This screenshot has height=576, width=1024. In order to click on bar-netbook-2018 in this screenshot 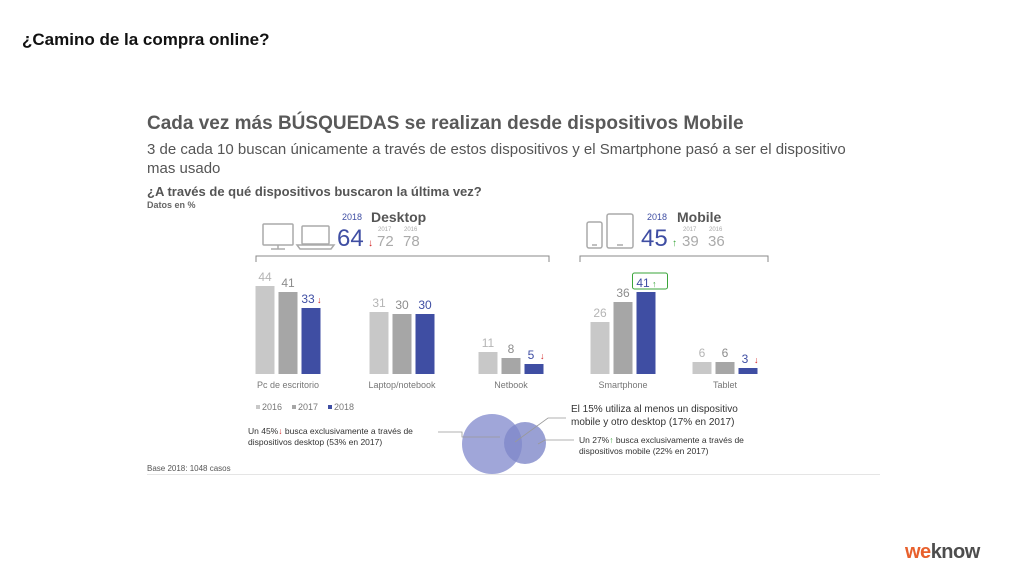, I will do `click(534, 369)`.